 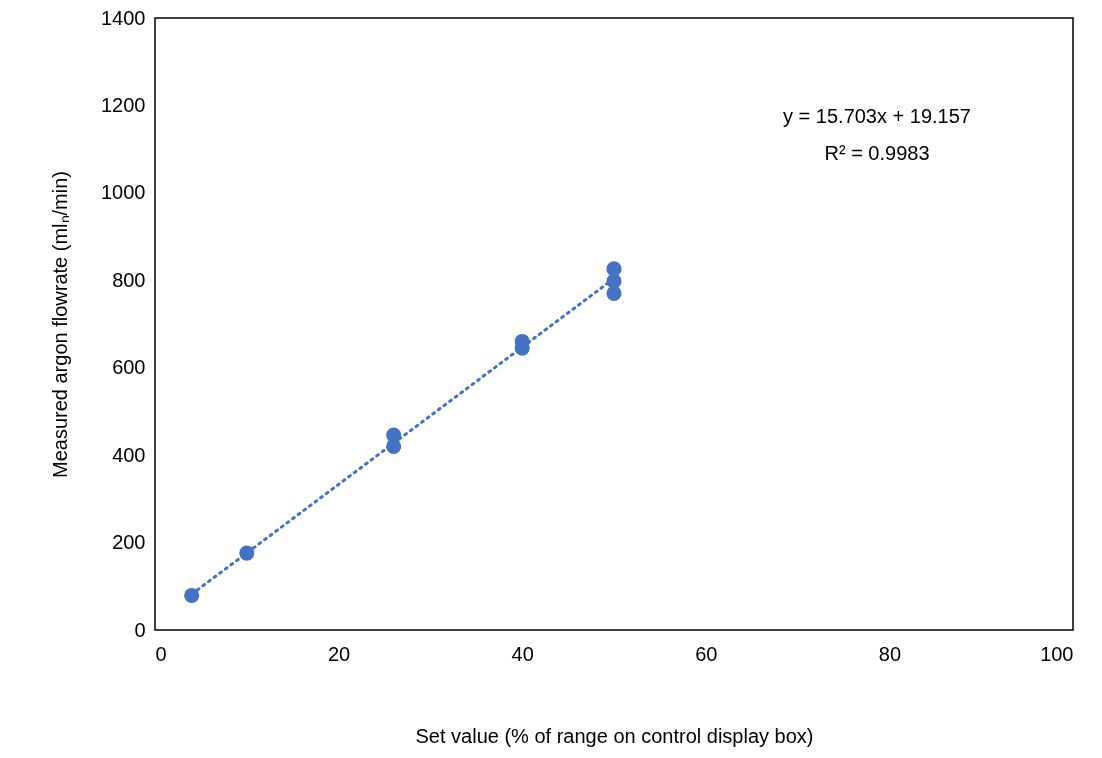 What do you see at coordinates (877, 116) in the screenshot?
I see `annotation: y = 15.703x + 19.157` at bounding box center [877, 116].